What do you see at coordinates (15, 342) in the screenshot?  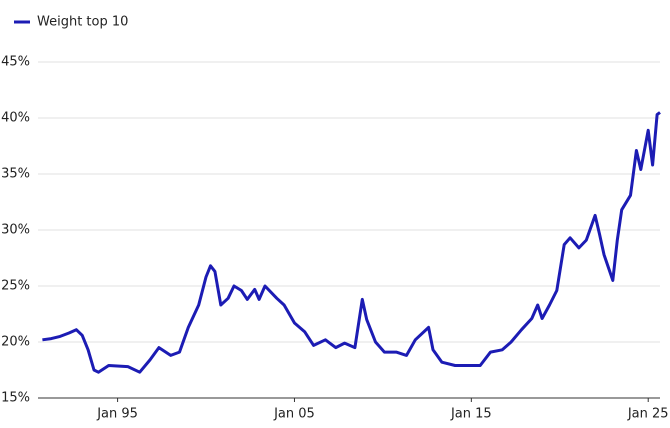 I see `y-tick-label: 20%` at bounding box center [15, 342].